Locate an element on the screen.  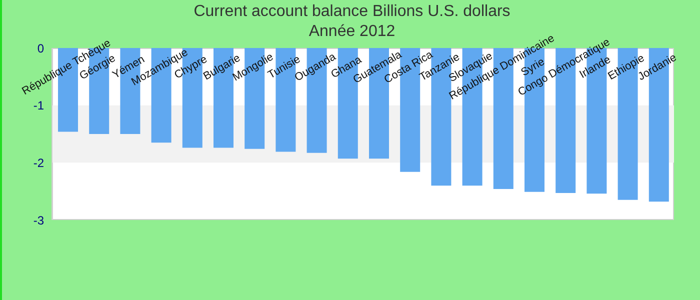
y-tick-label: -3 is located at coordinates (38, 220).